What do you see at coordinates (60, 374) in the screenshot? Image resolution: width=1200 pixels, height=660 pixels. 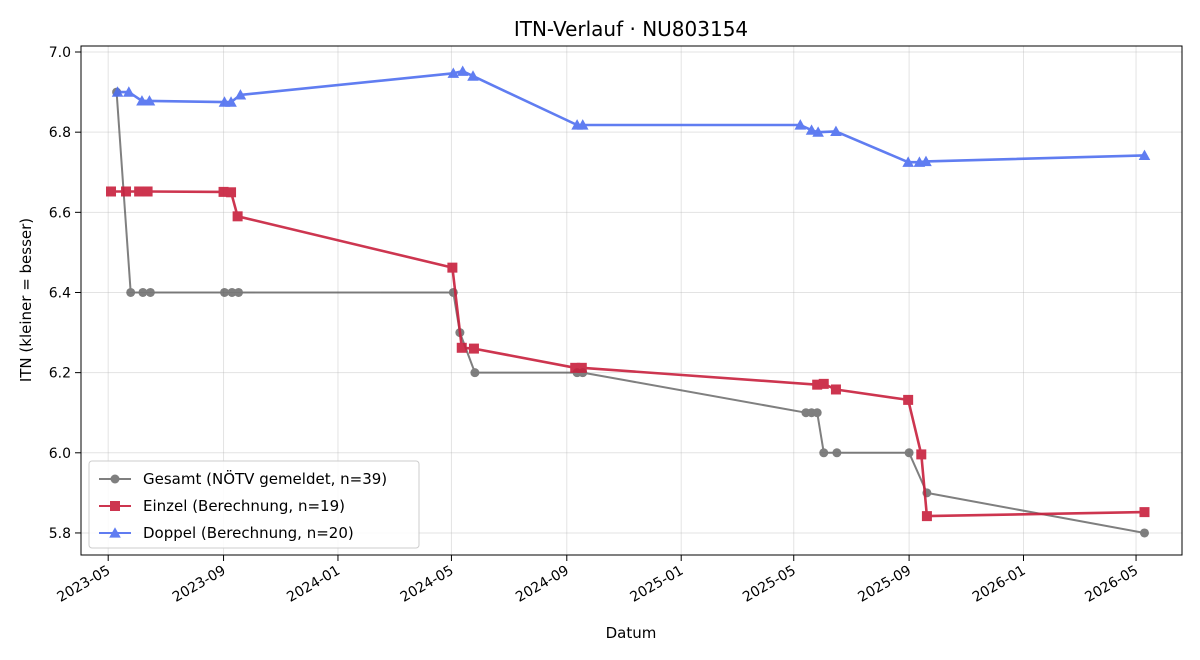 I see `y-tick-label: 6.2` at bounding box center [60, 374].